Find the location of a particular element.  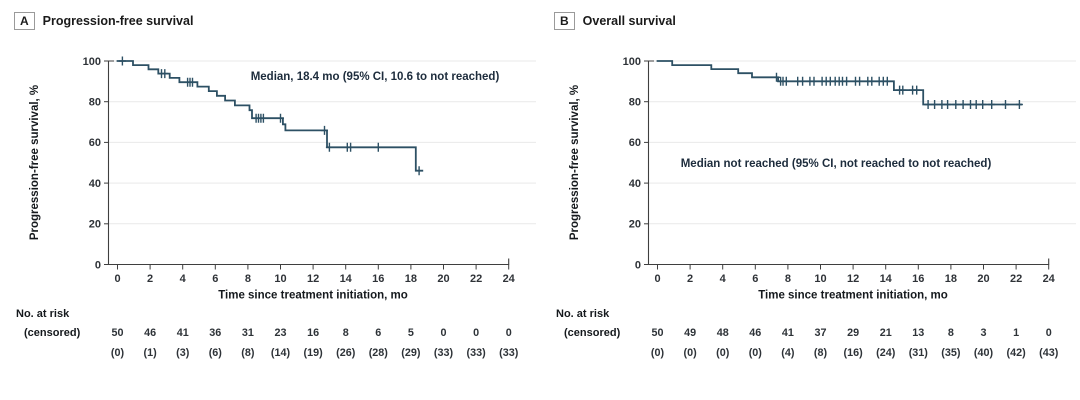

x-tick-label: 20 is located at coordinates (983, 279).